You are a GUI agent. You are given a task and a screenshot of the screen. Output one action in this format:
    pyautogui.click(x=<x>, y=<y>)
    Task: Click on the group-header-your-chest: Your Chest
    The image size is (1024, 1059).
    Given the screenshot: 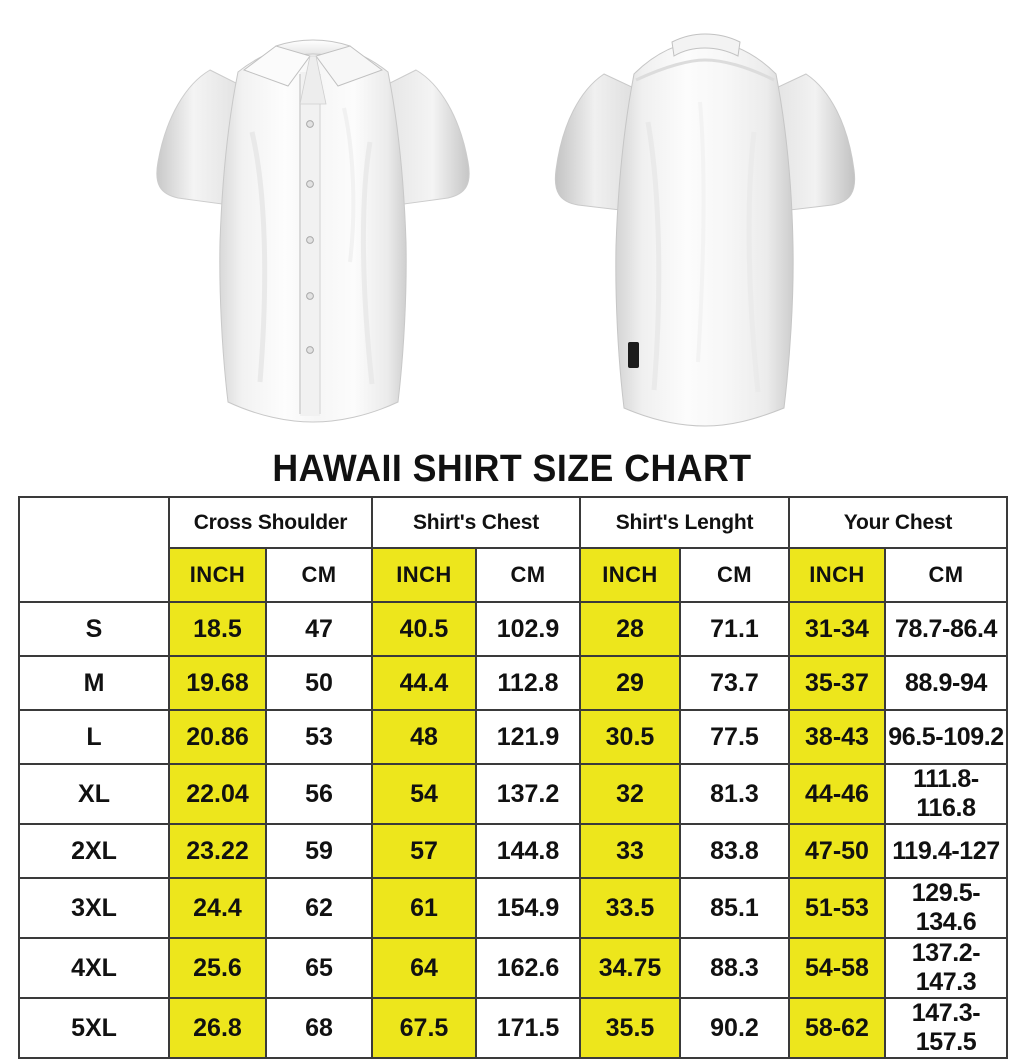 What is the action you would take?
    pyautogui.click(x=898, y=522)
    